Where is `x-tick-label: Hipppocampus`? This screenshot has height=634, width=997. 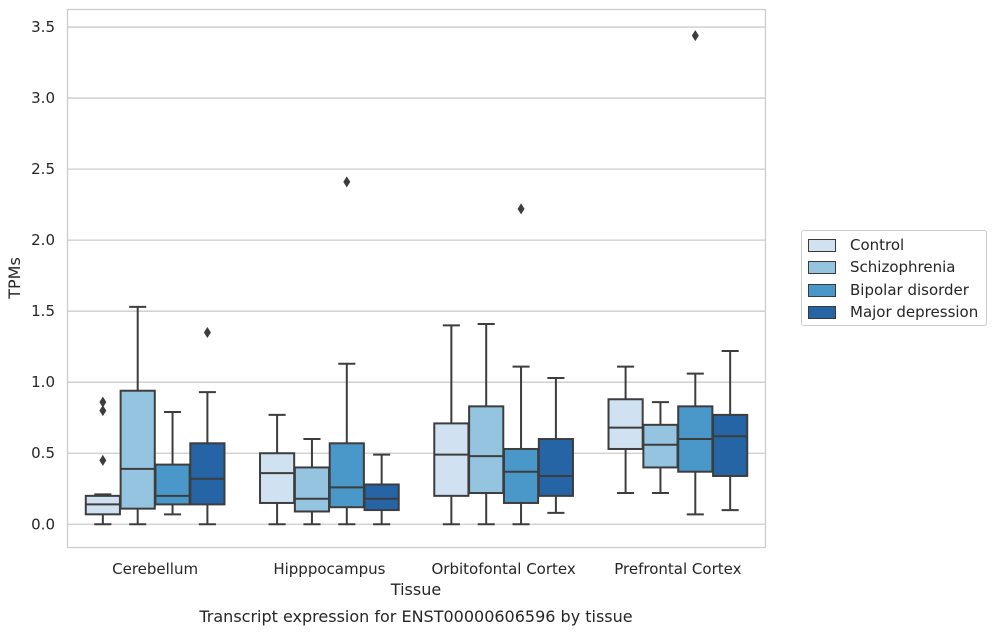
x-tick-label: Hipppocampus is located at coordinates (329, 569).